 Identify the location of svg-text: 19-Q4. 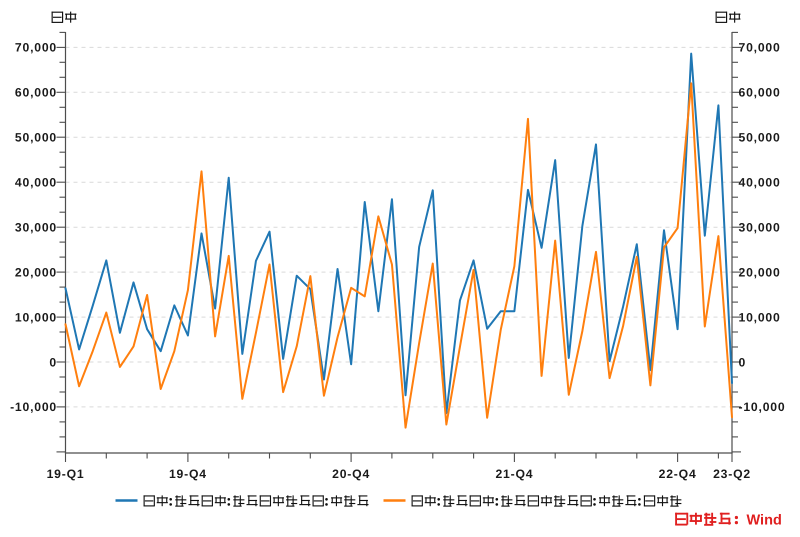
(188, 474).